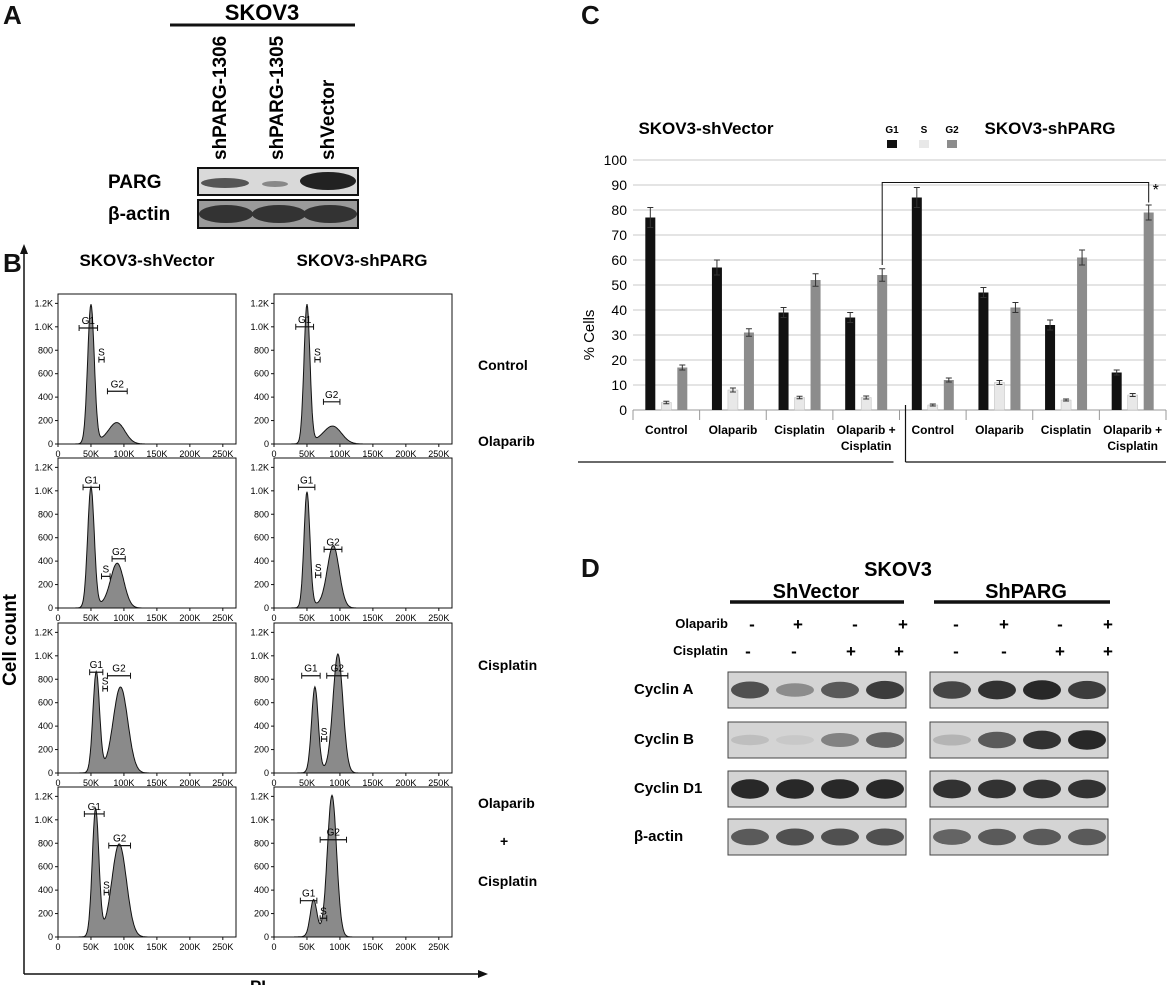 Image resolution: width=1170 pixels, height=985 pixels. What do you see at coordinates (952, 130) in the screenshot?
I see `legend-label: G2` at bounding box center [952, 130].